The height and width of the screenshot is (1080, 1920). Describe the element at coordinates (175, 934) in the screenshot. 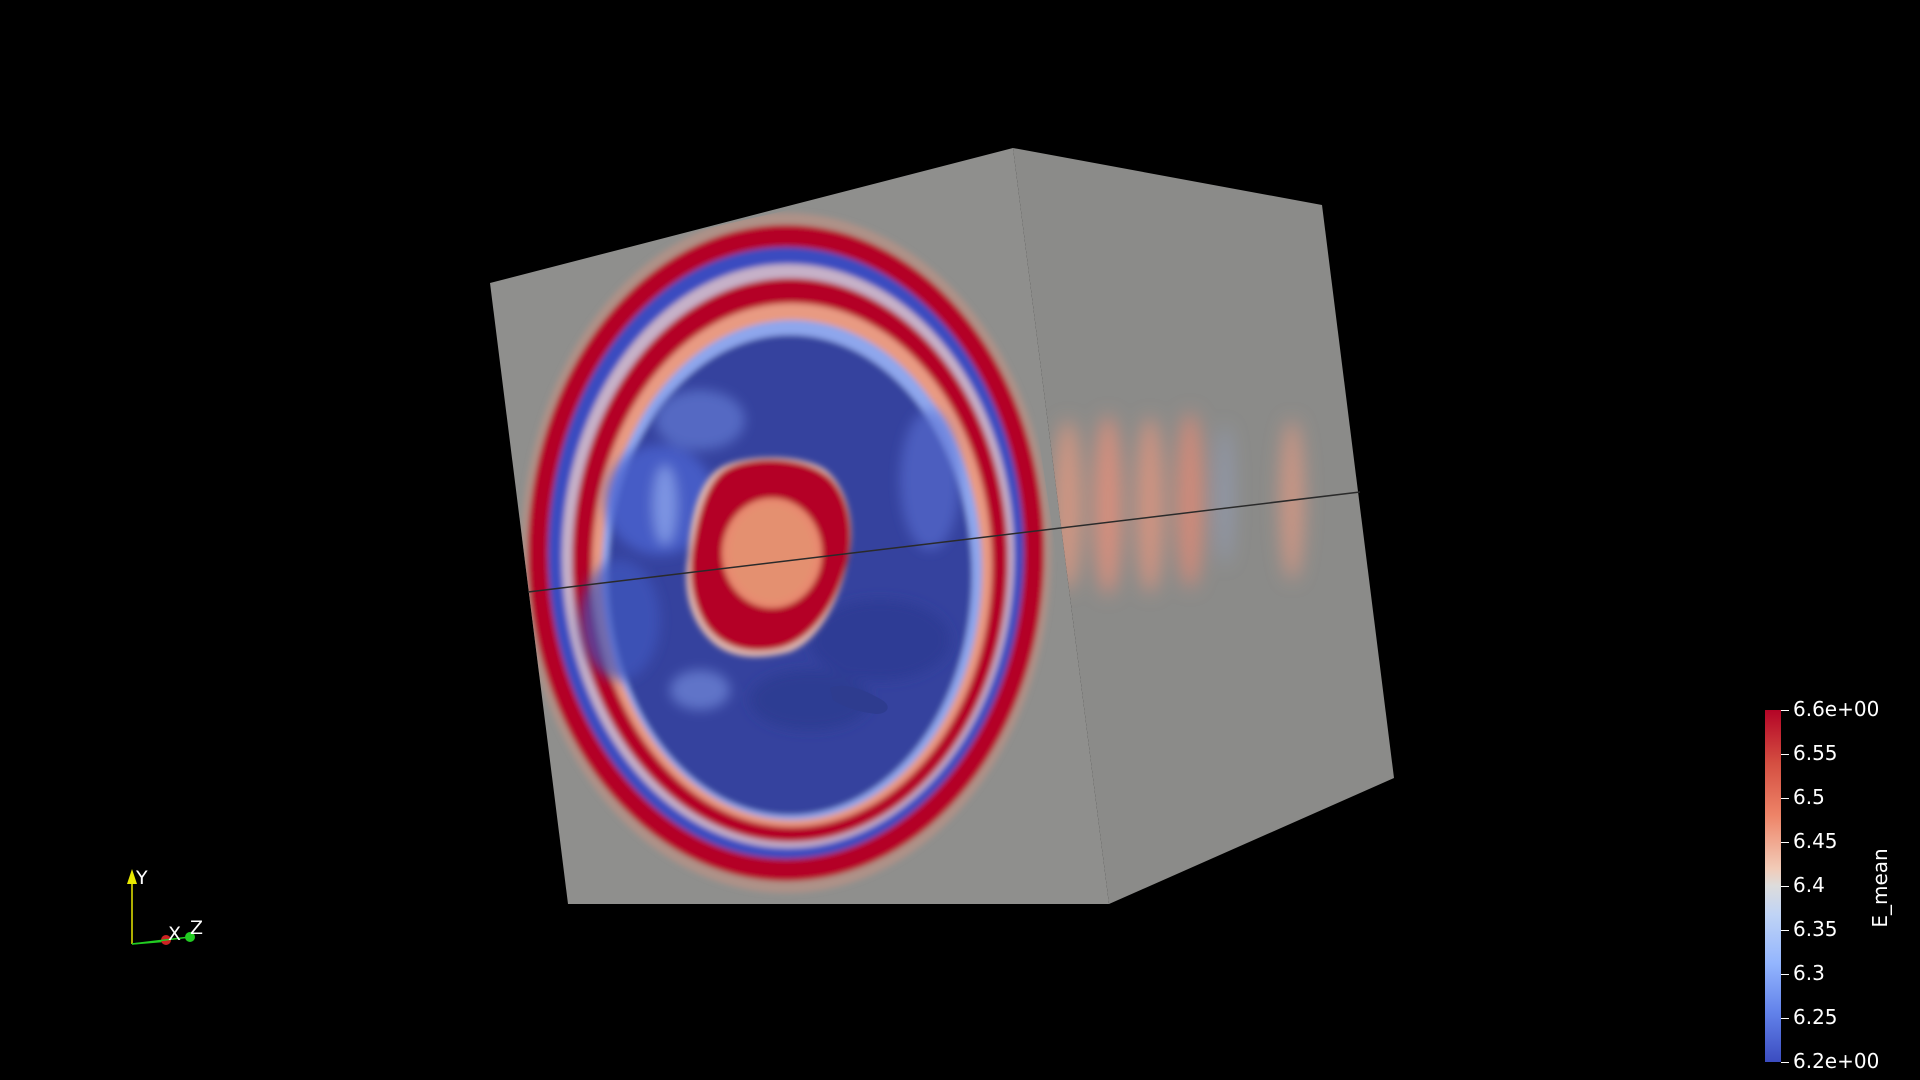

I see `axis-x-label: X` at that location.